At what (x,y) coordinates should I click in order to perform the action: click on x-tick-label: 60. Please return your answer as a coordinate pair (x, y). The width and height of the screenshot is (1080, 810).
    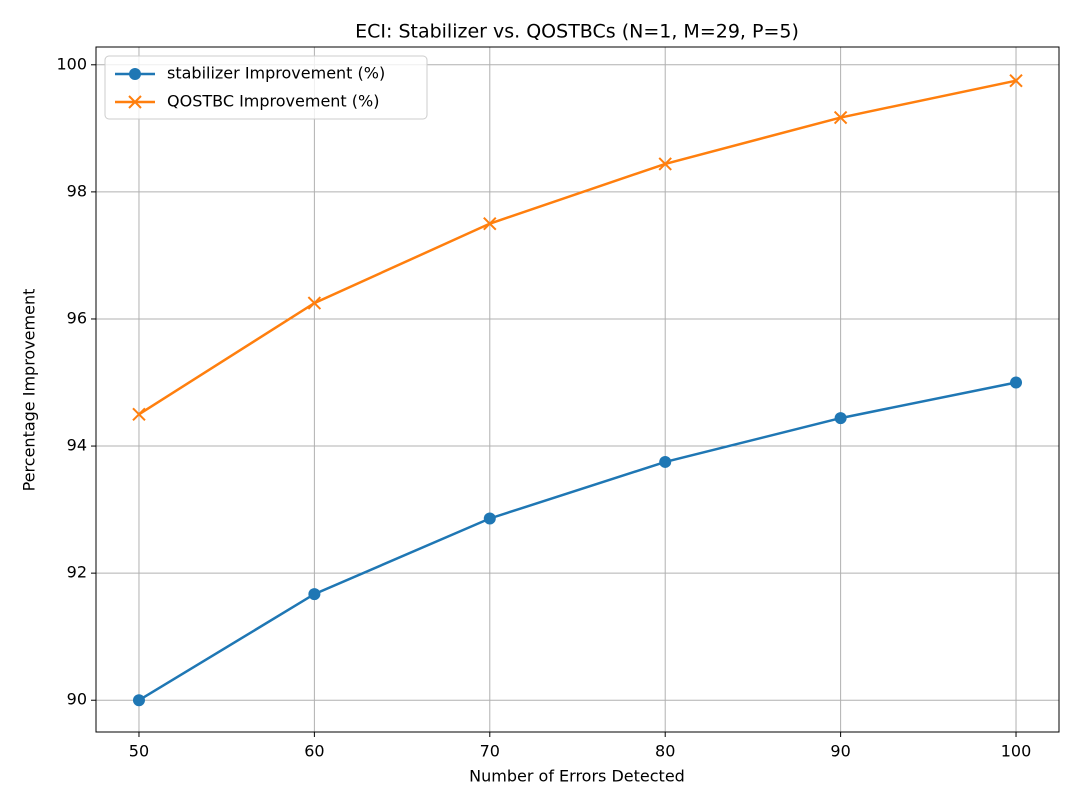
    Looking at the image, I should click on (314, 751).